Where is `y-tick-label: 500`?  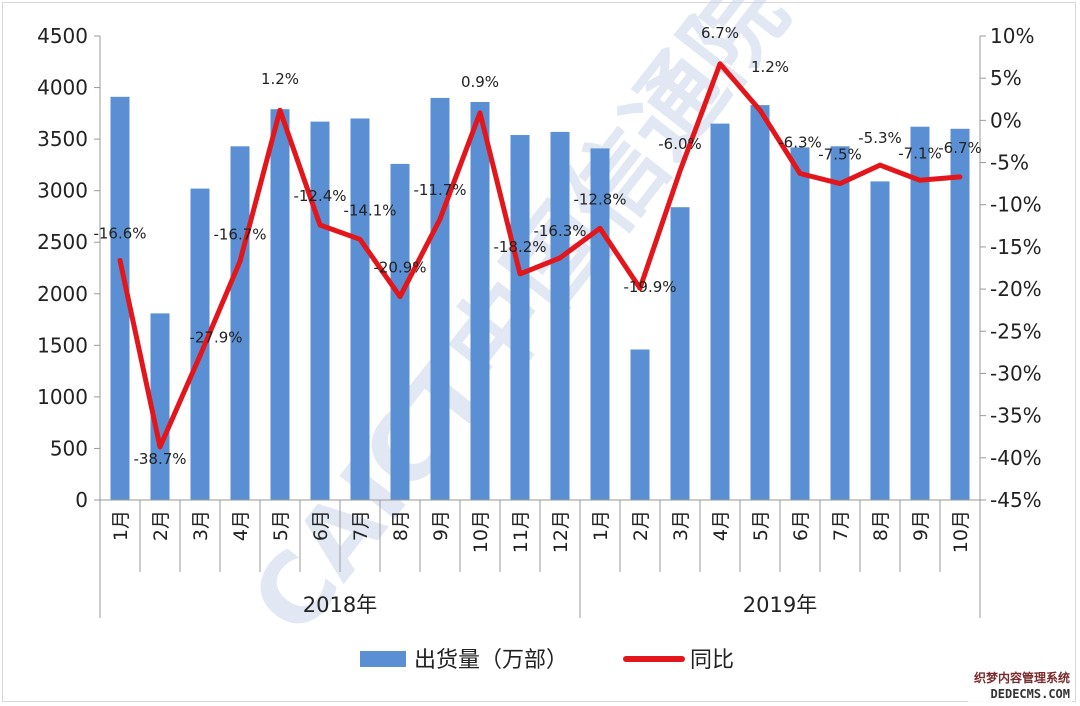 y-tick-label: 500 is located at coordinates (69, 448).